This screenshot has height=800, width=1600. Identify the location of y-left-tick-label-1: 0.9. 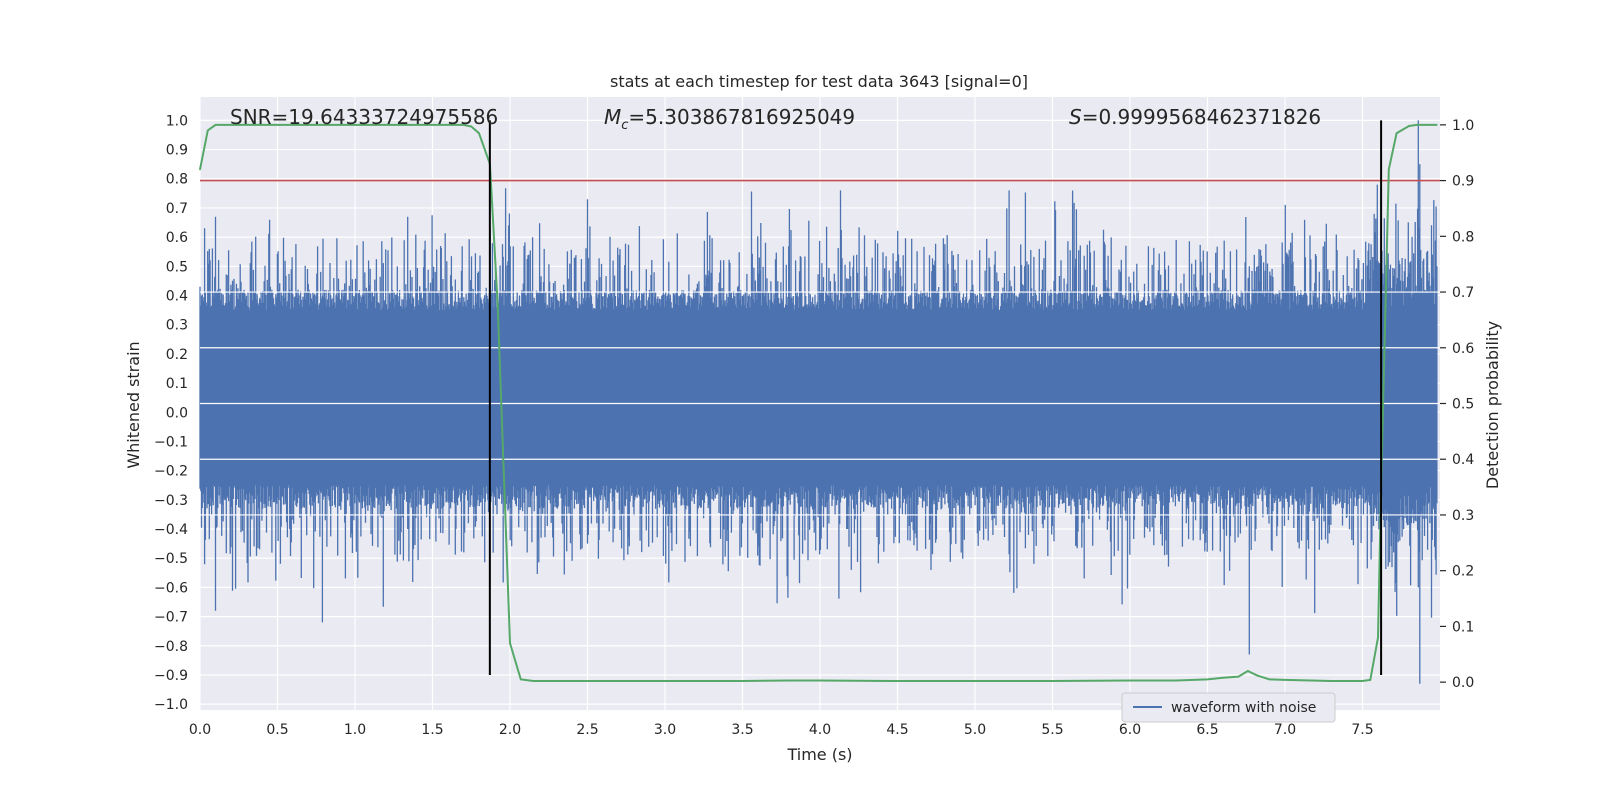
(177, 151).